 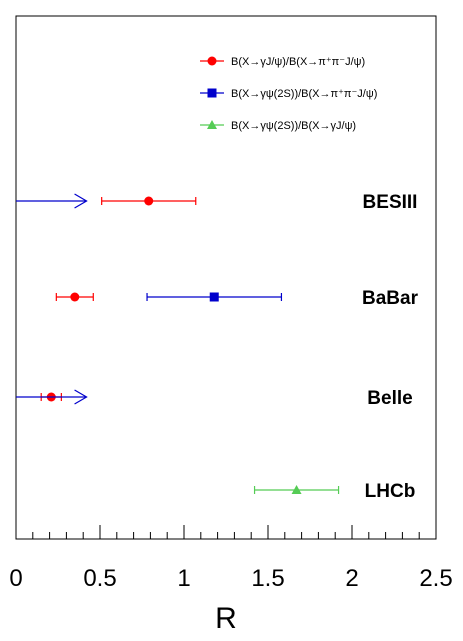 I want to click on experiment-label-babar: BaBar, so click(x=390, y=298).